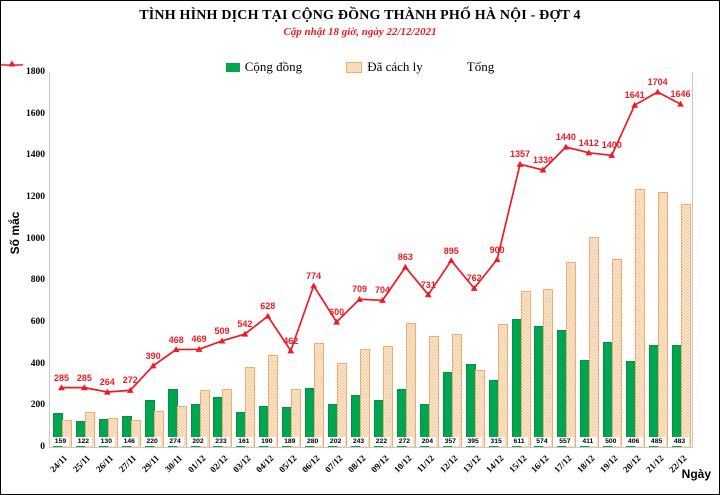 Image resolution: width=720 pixels, height=495 pixels. Describe the element at coordinates (106, 441) in the screenshot. I see `bar-value-label: 130` at that location.